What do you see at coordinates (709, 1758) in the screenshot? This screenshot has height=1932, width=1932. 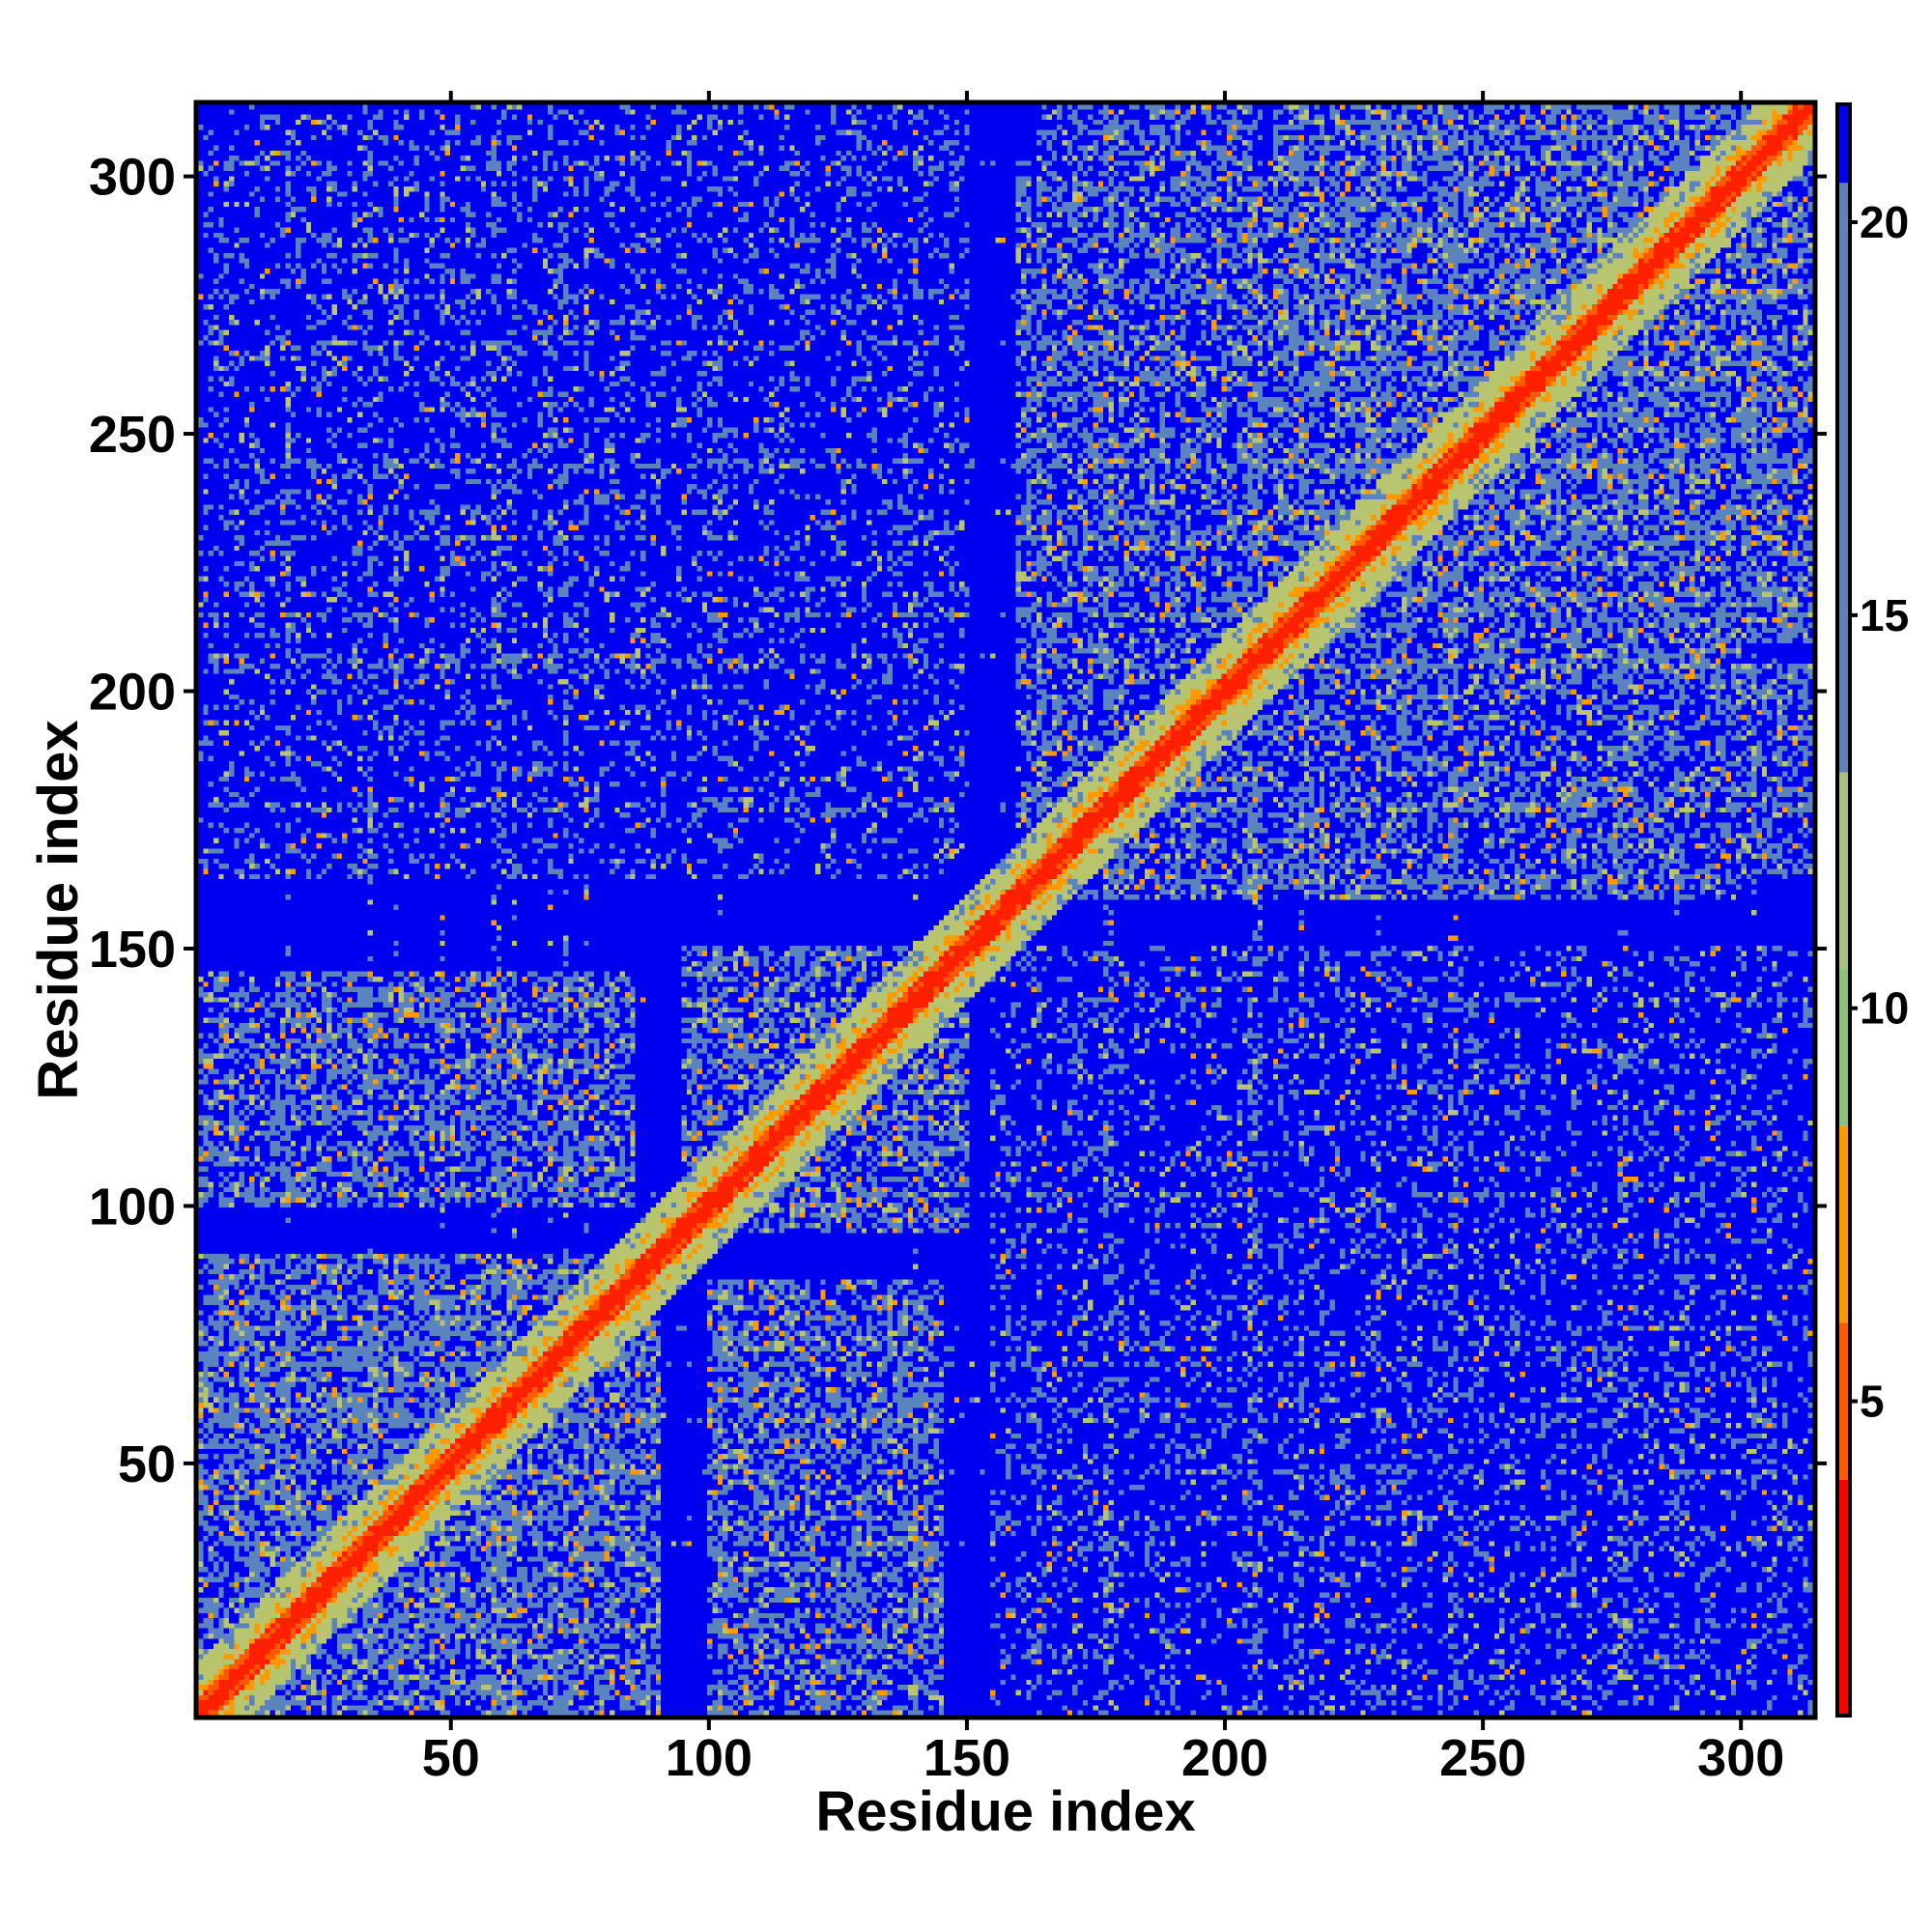 I see `x-tick-label: 100` at bounding box center [709, 1758].